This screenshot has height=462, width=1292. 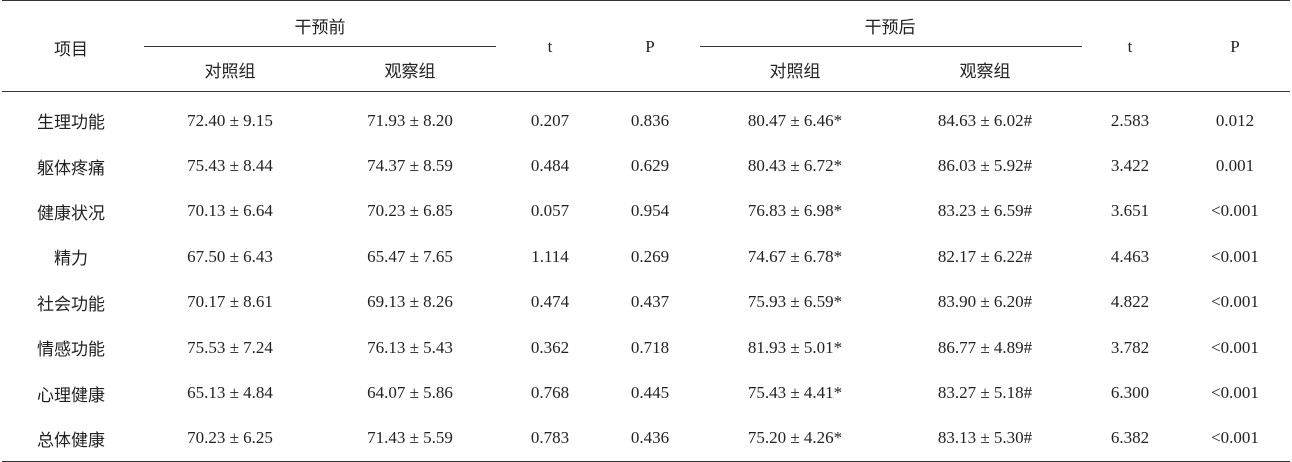 What do you see at coordinates (1130, 211) in the screenshot?
I see `post-t-cell: 3.651` at bounding box center [1130, 211].